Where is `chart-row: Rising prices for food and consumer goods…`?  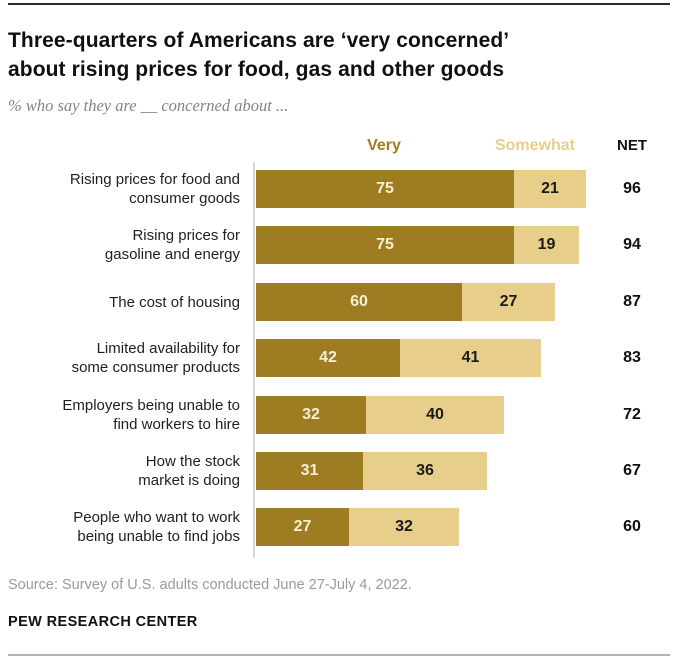
chart-row: Rising prices for food and consumer goods… is located at coordinates (340, 189).